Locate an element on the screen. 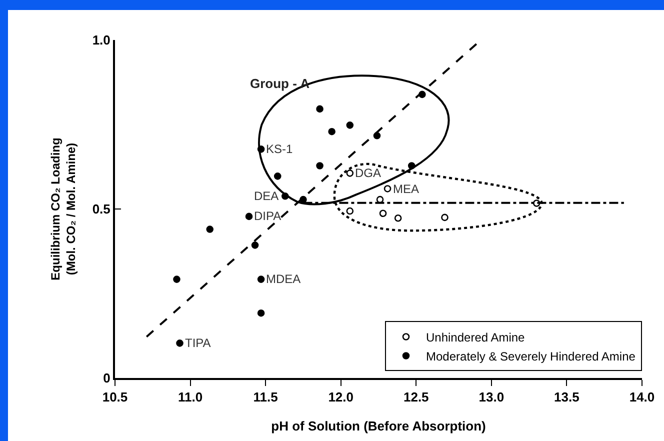 The image size is (664, 441). y-tick-label: 0 is located at coordinates (106, 378).